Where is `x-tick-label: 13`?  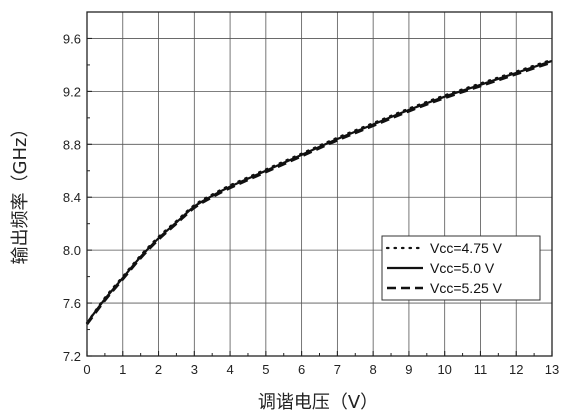
x-tick-label: 13 is located at coordinates (552, 369).